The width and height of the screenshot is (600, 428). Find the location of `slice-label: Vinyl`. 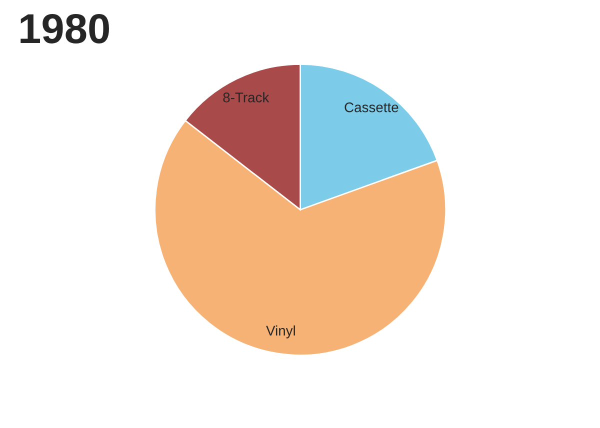

slice-label: Vinyl is located at coordinates (280, 331).